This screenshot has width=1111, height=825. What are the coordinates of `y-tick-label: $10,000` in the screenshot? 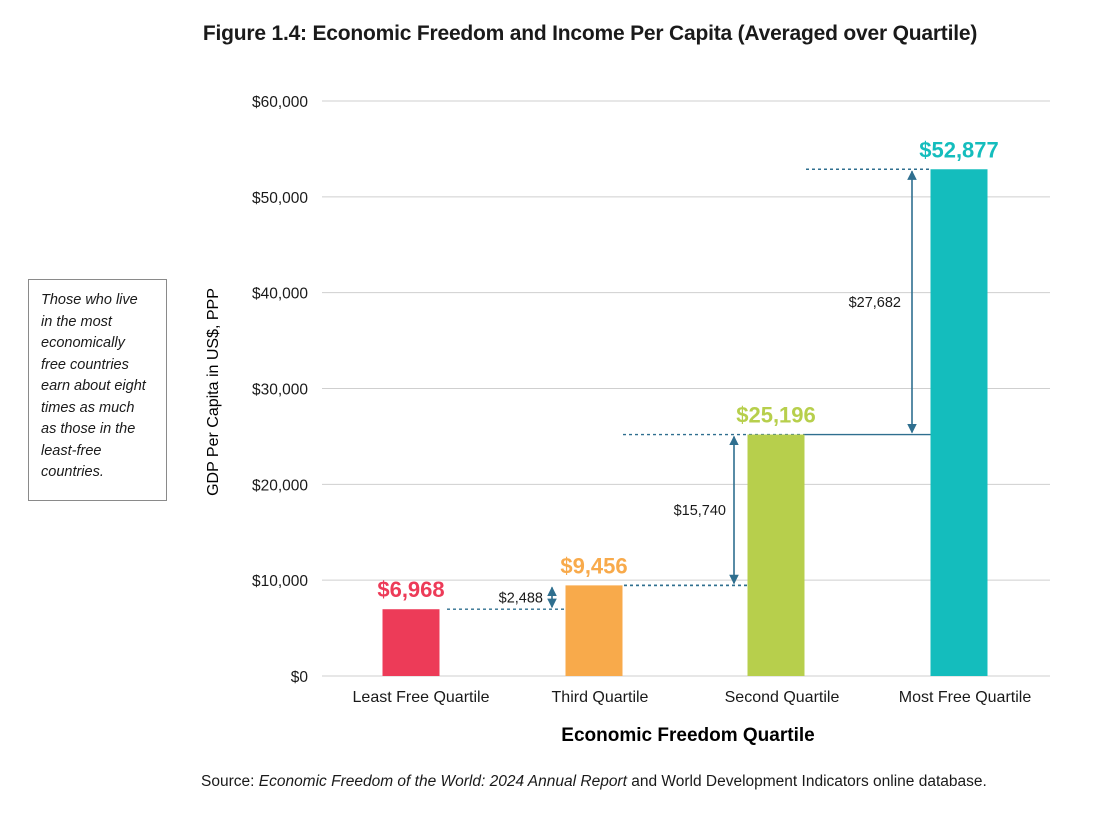 It's located at (280, 581).